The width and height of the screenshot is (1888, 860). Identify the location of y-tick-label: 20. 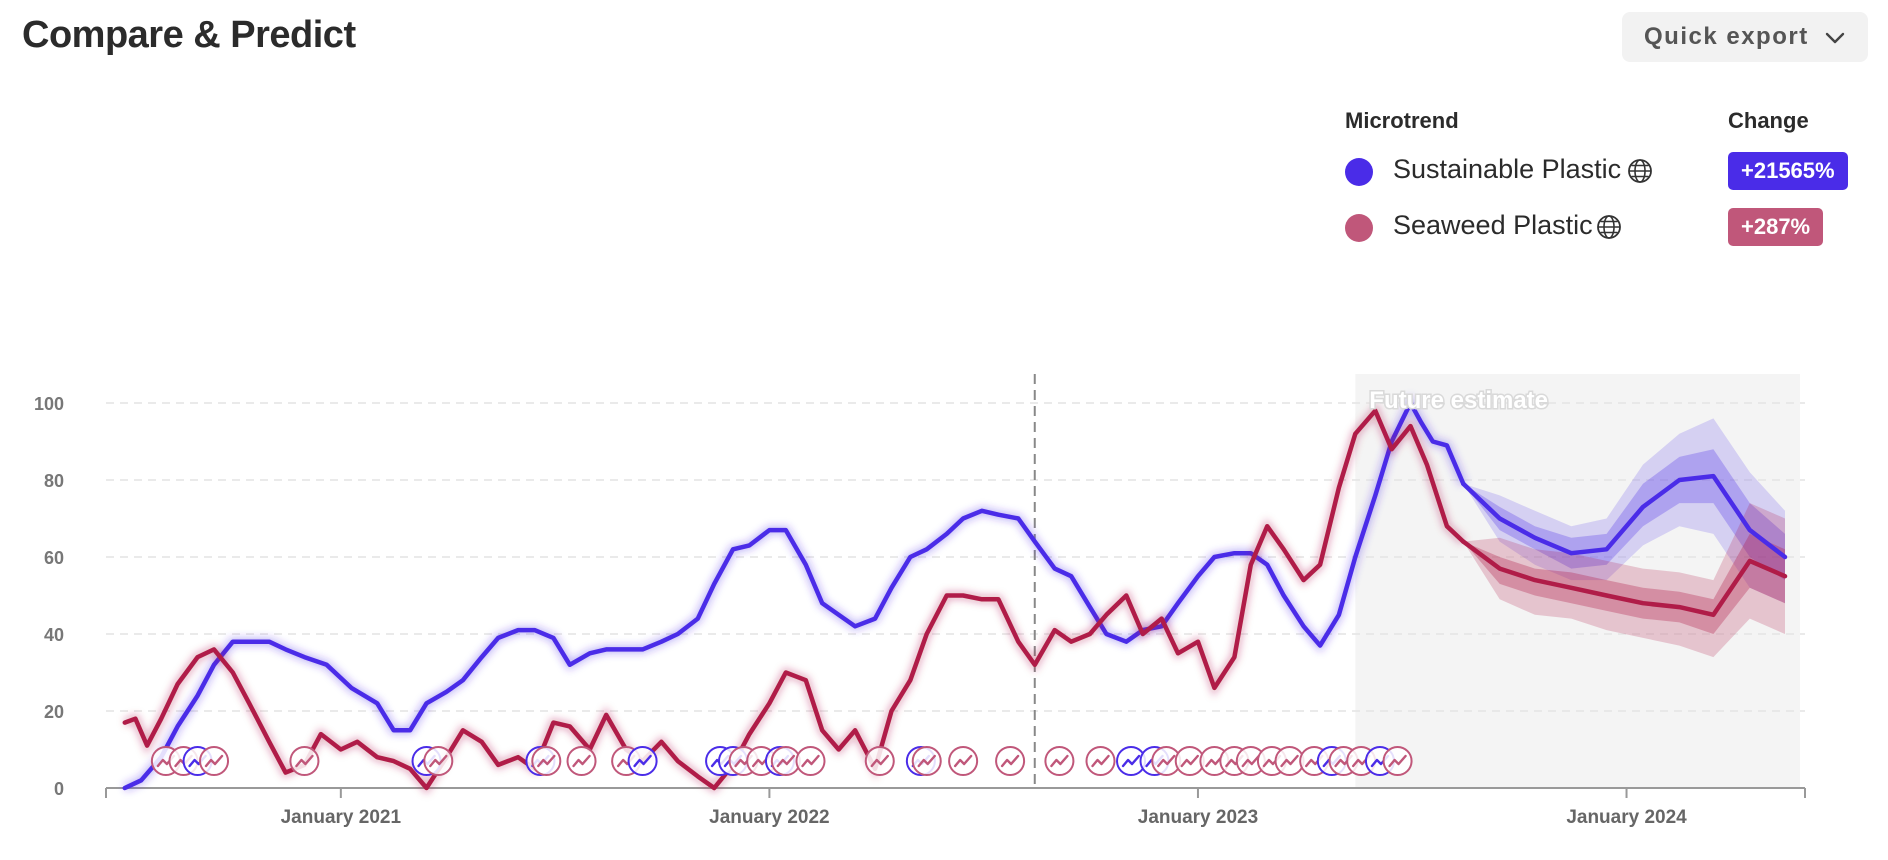
(54, 712).